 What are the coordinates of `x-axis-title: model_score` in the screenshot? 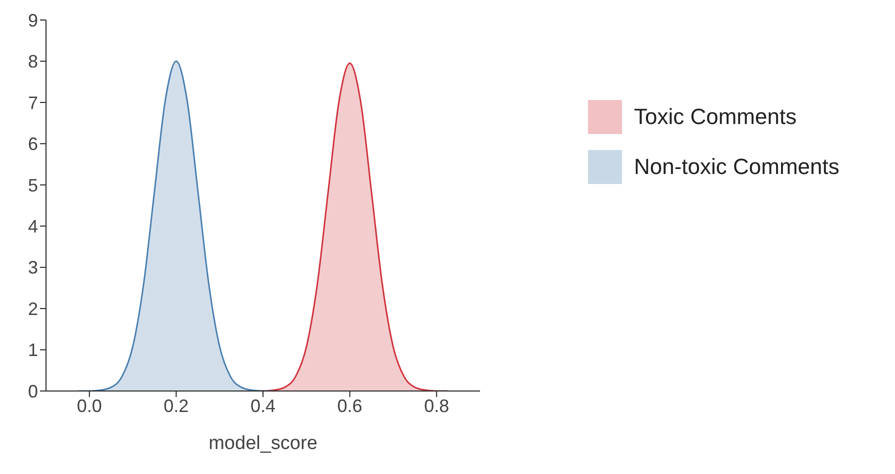 It's located at (263, 443).